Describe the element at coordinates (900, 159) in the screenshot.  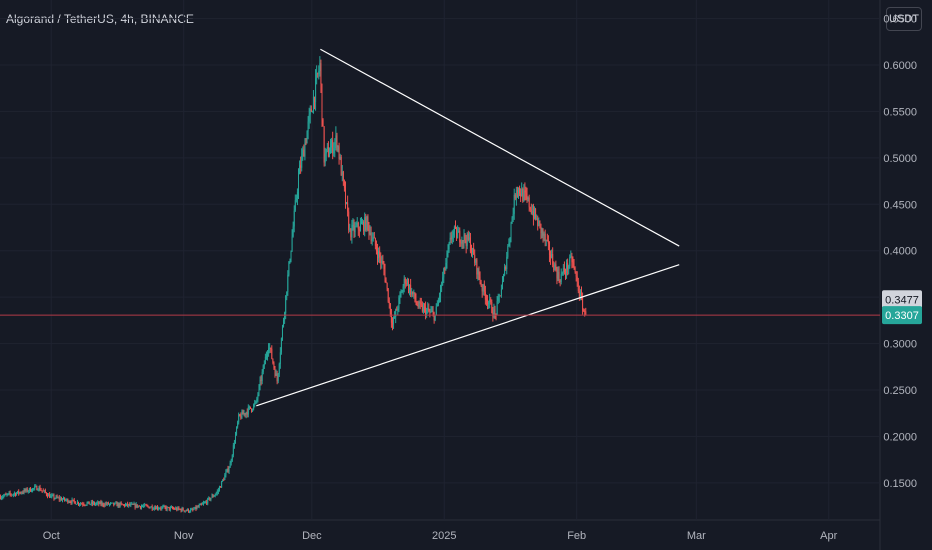
I see `y-tick-label: 0.5000` at that location.